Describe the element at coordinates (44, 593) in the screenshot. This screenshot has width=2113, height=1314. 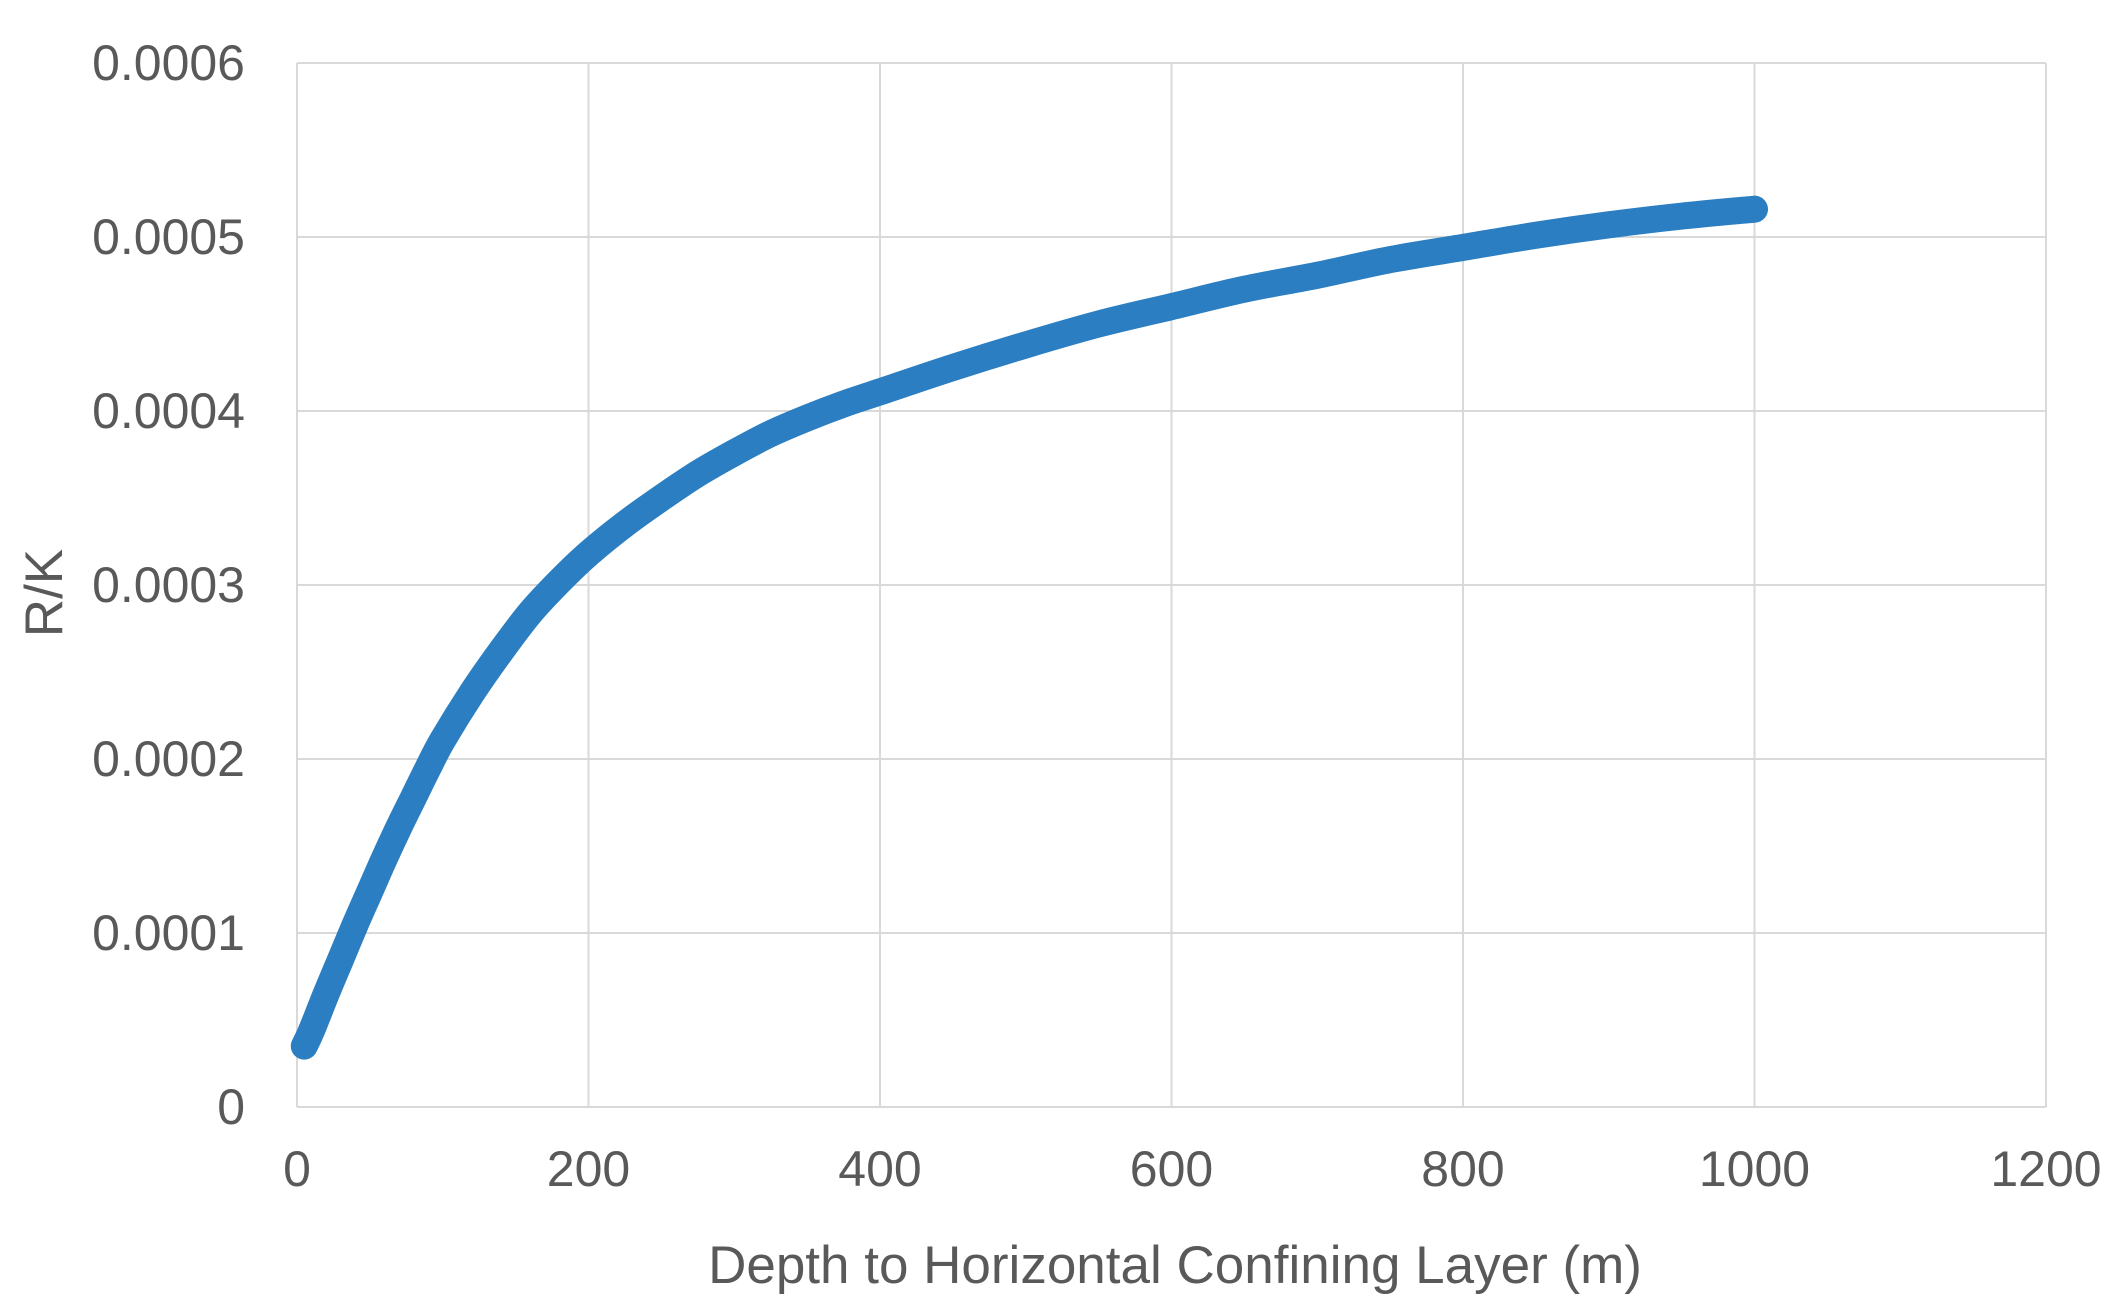
I see `y-axis-title: R/K` at that location.